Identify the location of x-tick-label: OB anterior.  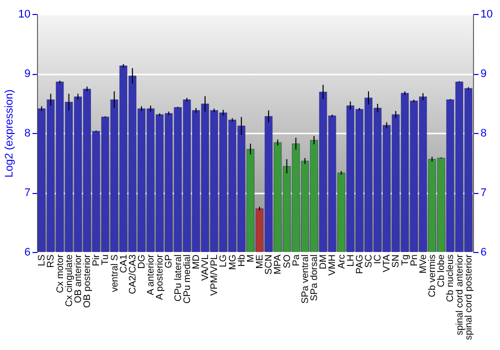
(78, 279).